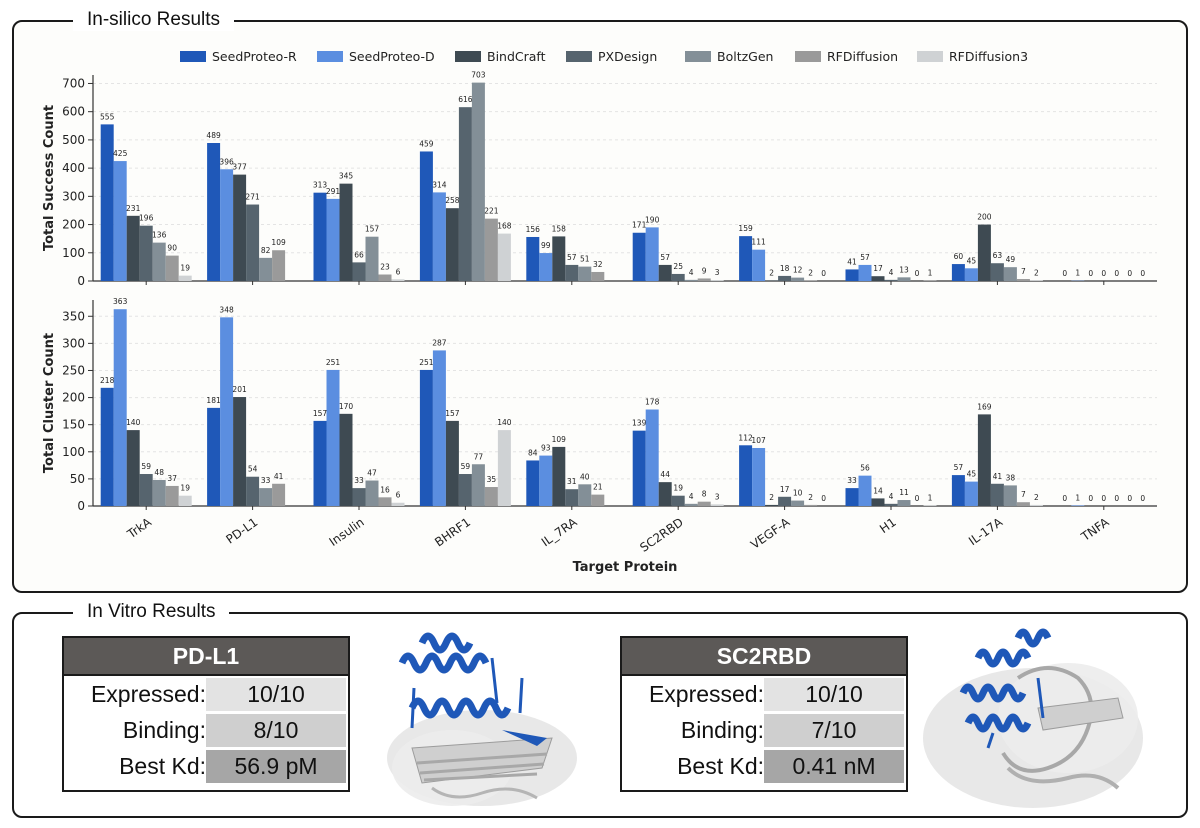 The height and width of the screenshot is (828, 1200). Describe the element at coordinates (930, 505) in the screenshot. I see `plot2-bar-h1-rfdiffusion3` at that location.